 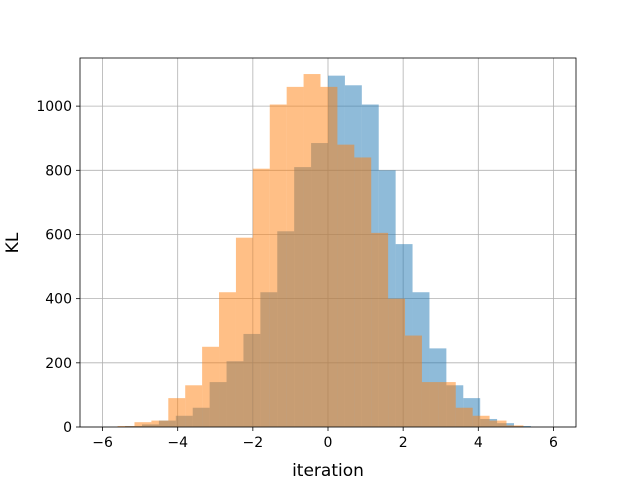 I want to click on x-tick-label: 4, so click(x=478, y=443).